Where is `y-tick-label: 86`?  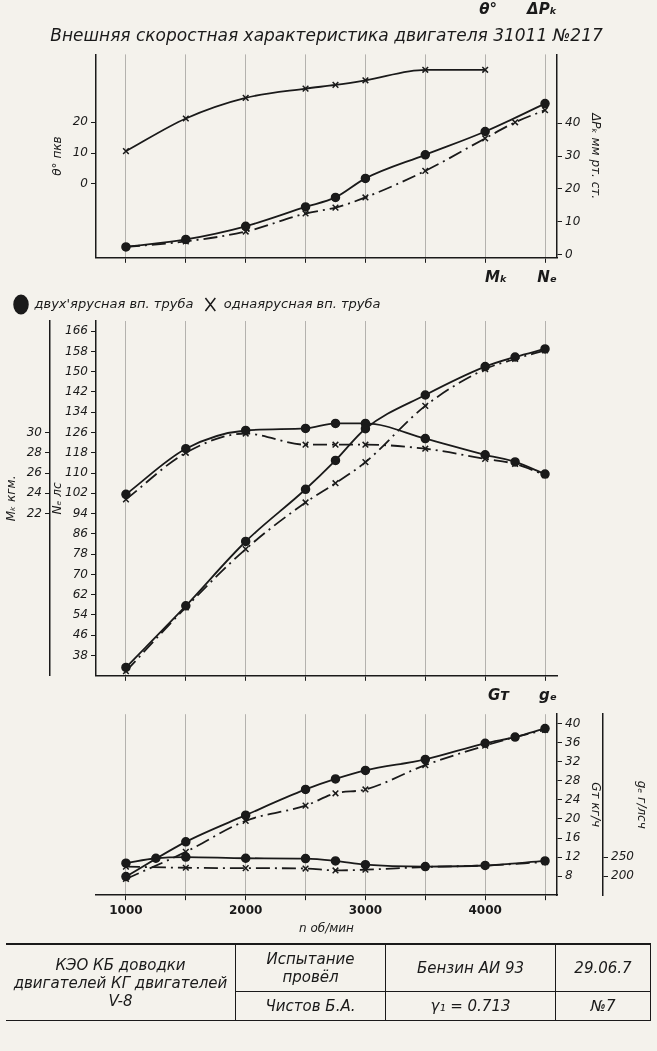
y-tick-label: 86 is located at coordinates (80, 533).